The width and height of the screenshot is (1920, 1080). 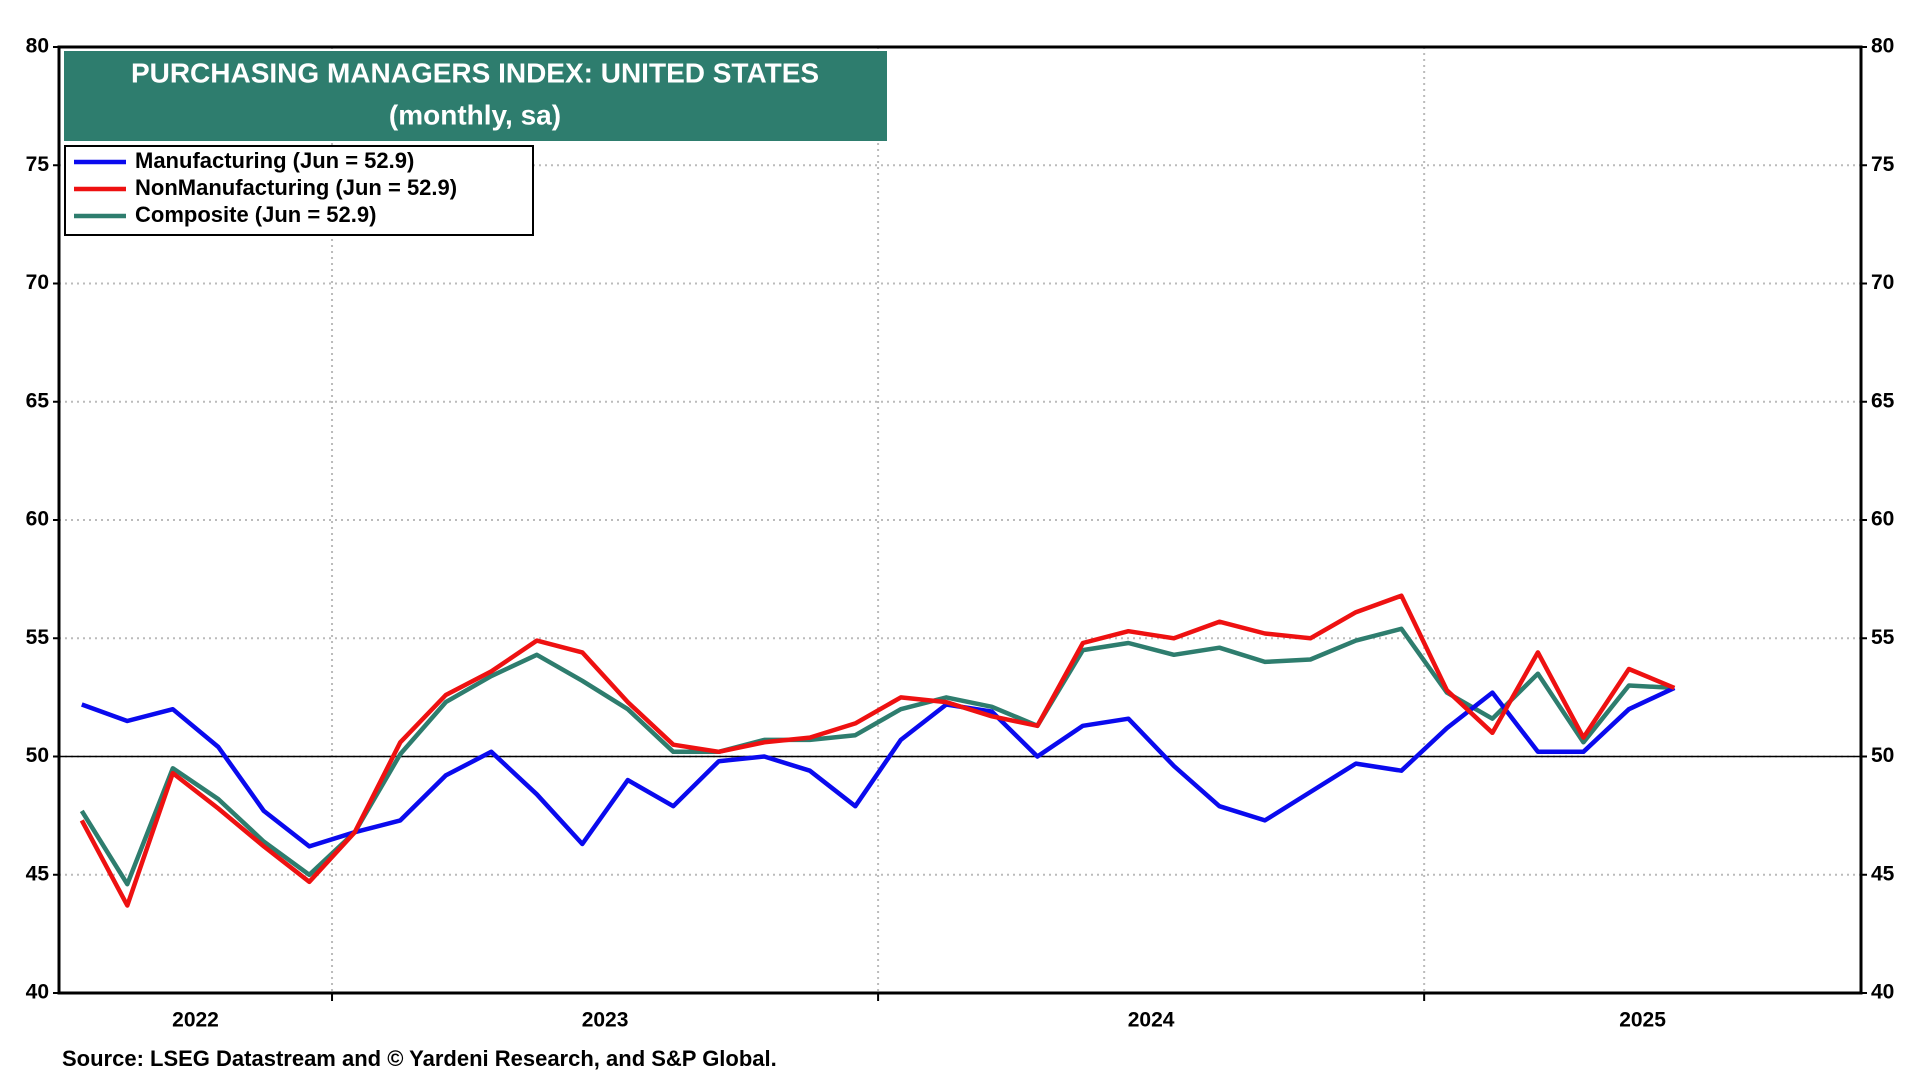 What do you see at coordinates (296, 187) in the screenshot?
I see `legend-label: NonManufacturing (Jun = 52.9)` at bounding box center [296, 187].